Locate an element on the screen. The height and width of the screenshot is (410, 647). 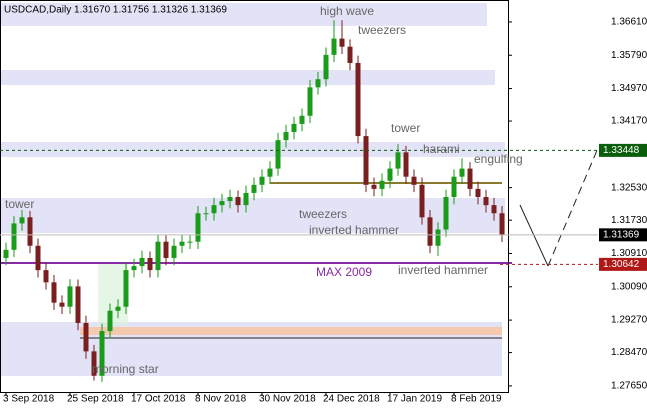
y-tick-label: 1.36610 is located at coordinates (629, 22).